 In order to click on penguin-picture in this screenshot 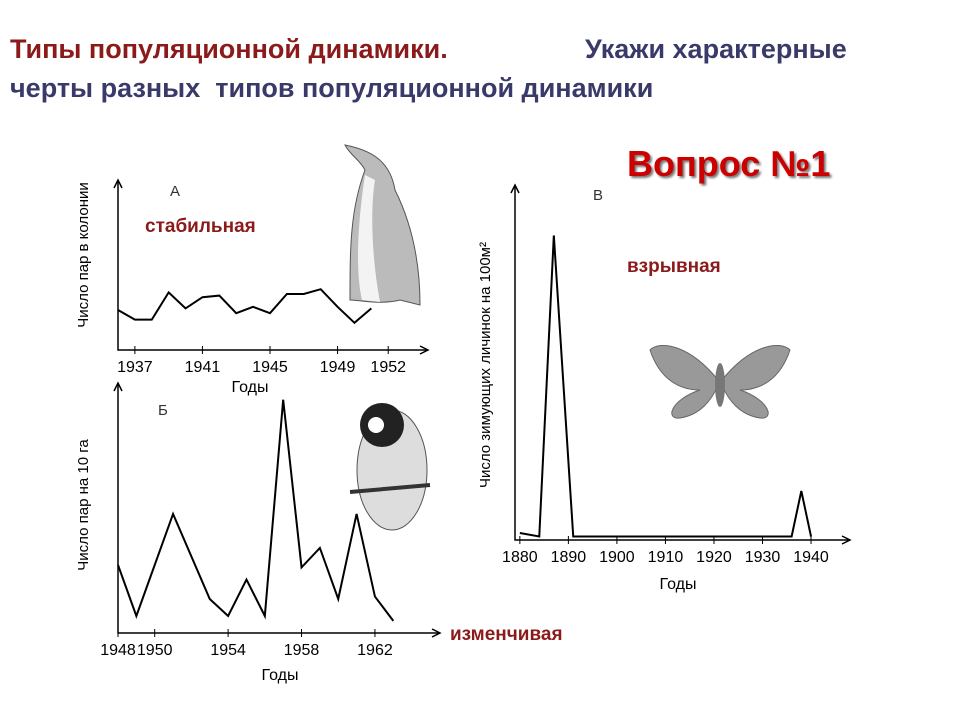, I will do `click(382, 225)`.